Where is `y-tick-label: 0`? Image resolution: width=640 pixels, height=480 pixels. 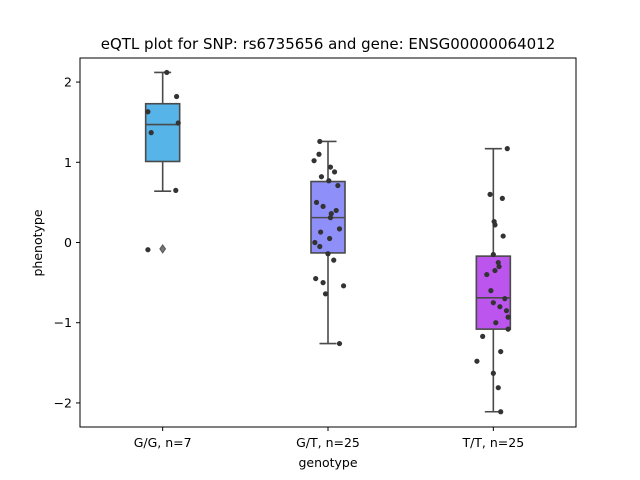 y-tick-label: 0 is located at coordinates (68, 242).